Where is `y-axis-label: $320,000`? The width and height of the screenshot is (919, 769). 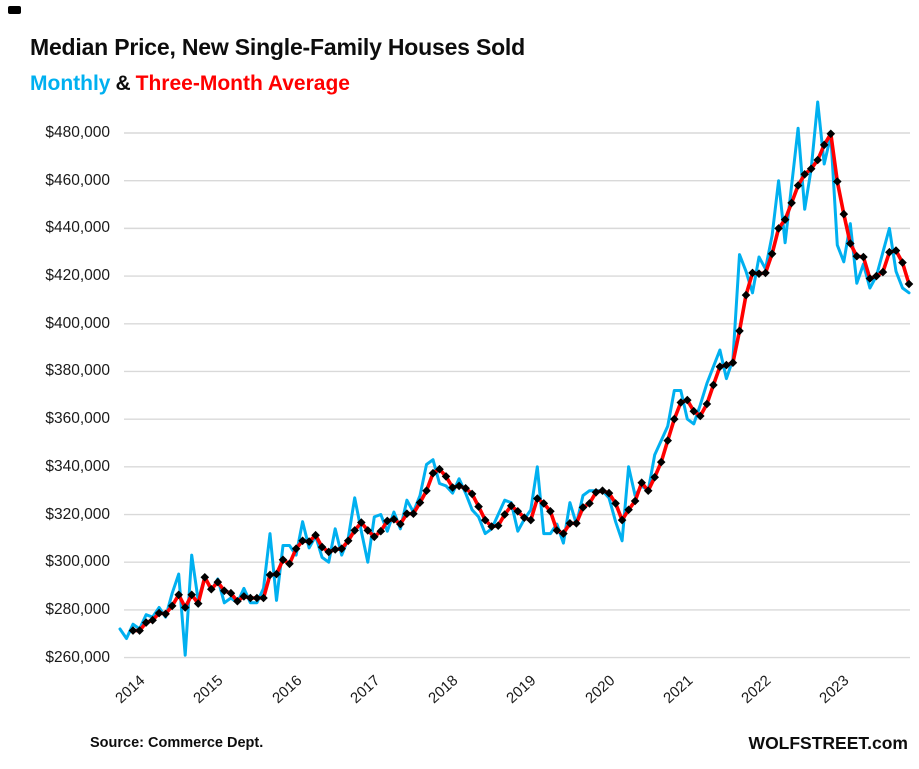 y-axis-label: $320,000 is located at coordinates (77, 514).